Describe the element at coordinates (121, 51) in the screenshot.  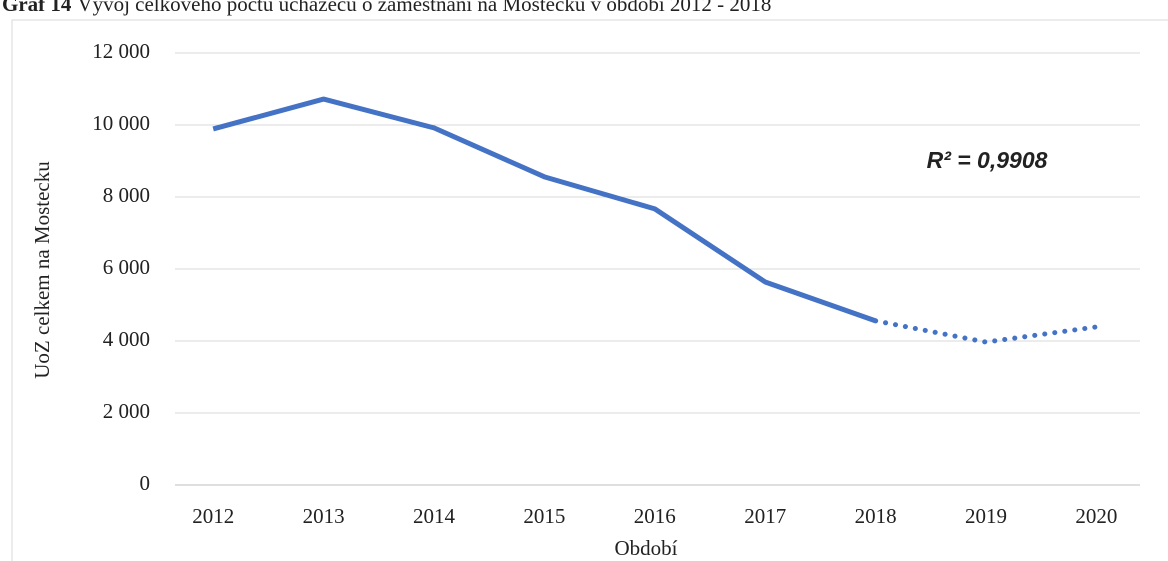
I see `y-tick-label: 12 000` at that location.